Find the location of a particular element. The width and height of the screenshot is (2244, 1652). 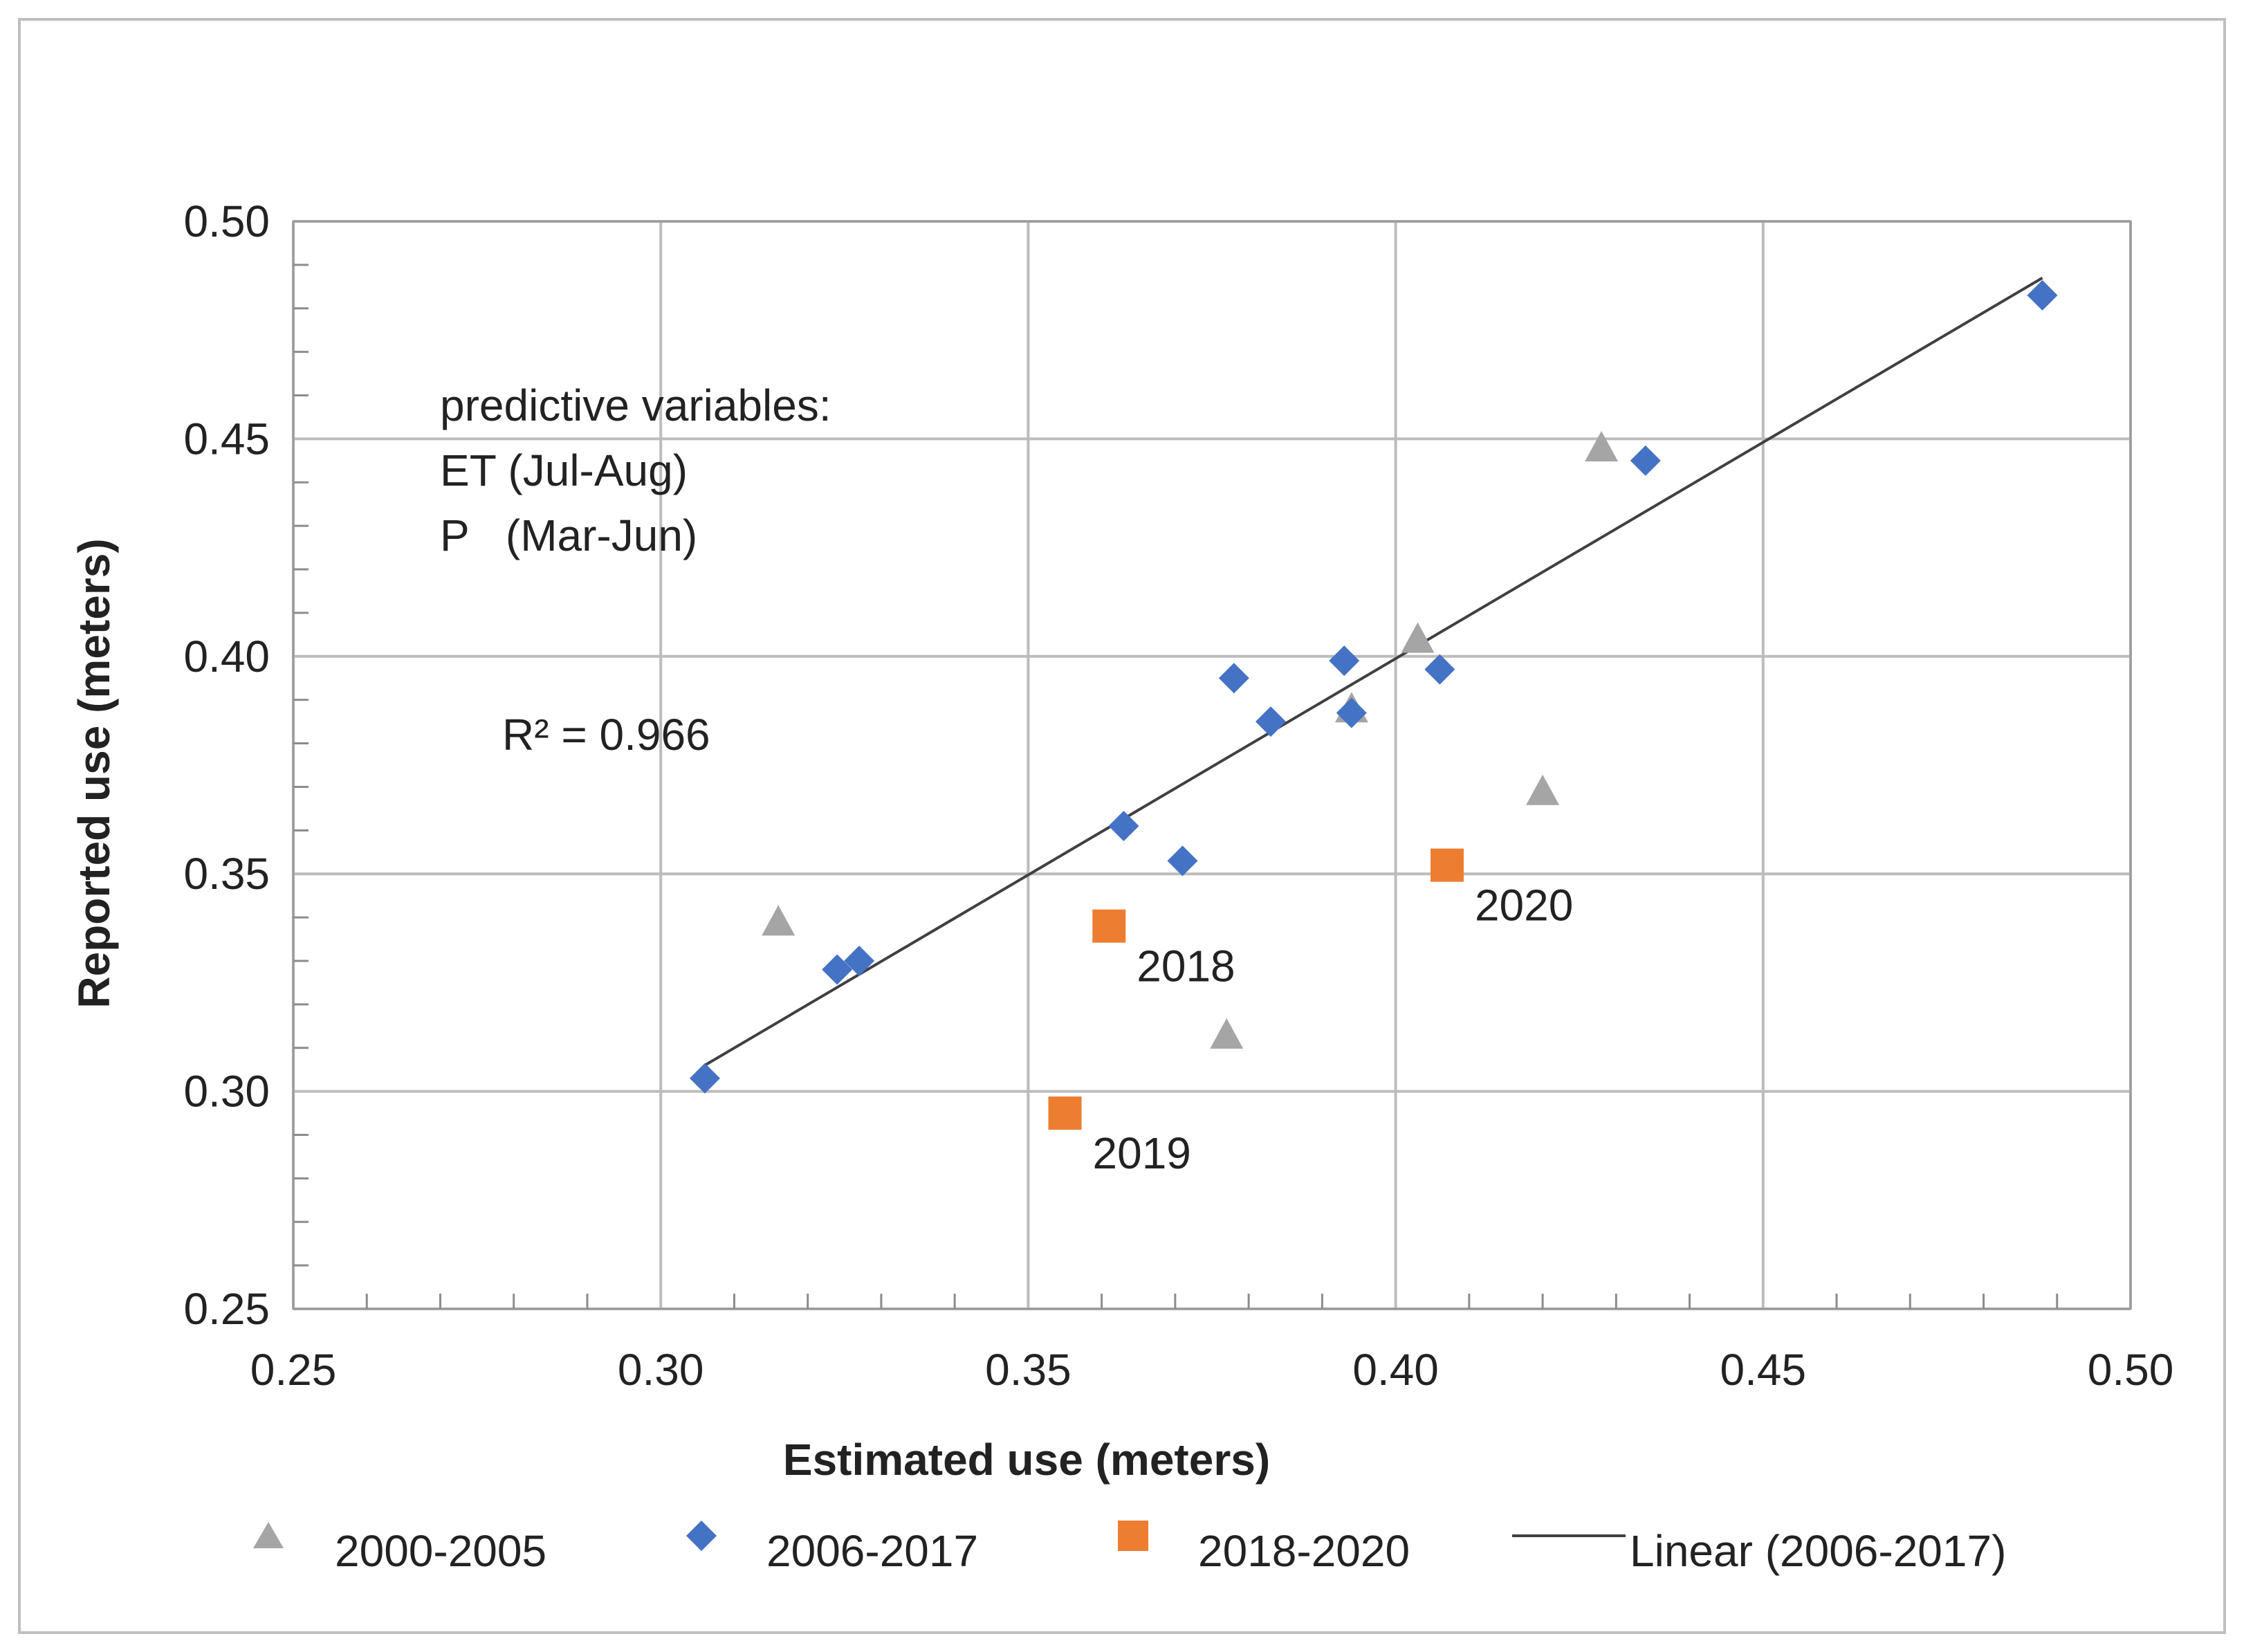

y-tick-label: 0.25 is located at coordinates (226, 1309).